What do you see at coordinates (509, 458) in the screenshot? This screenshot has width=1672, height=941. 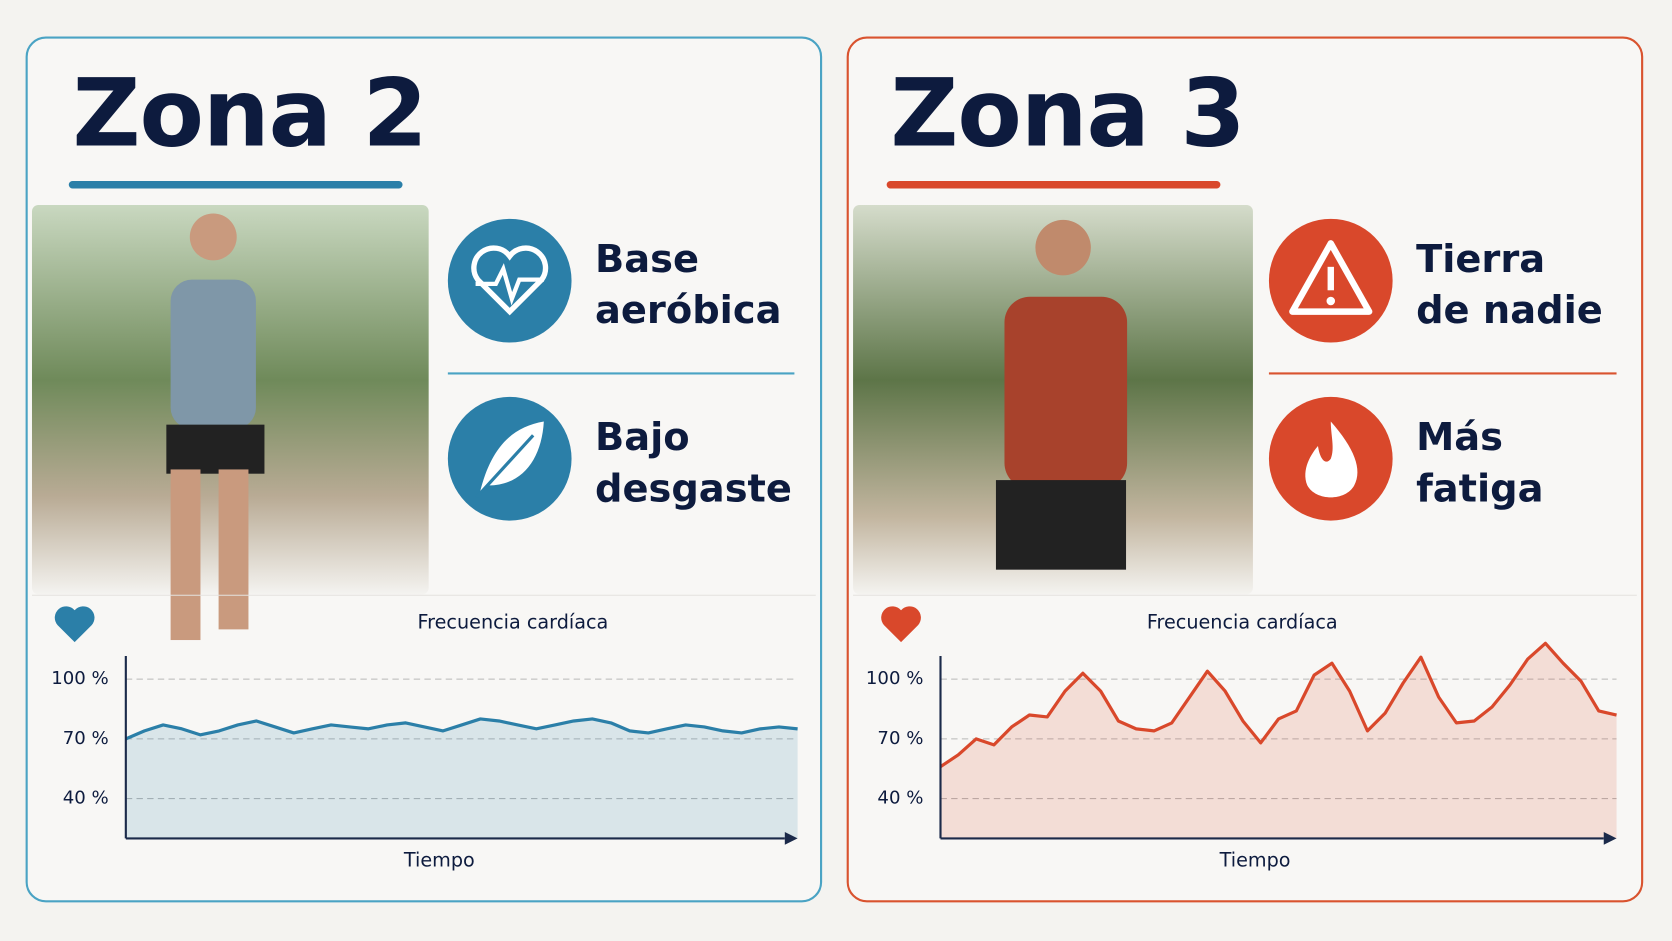 I see `icon-leaf` at bounding box center [509, 458].